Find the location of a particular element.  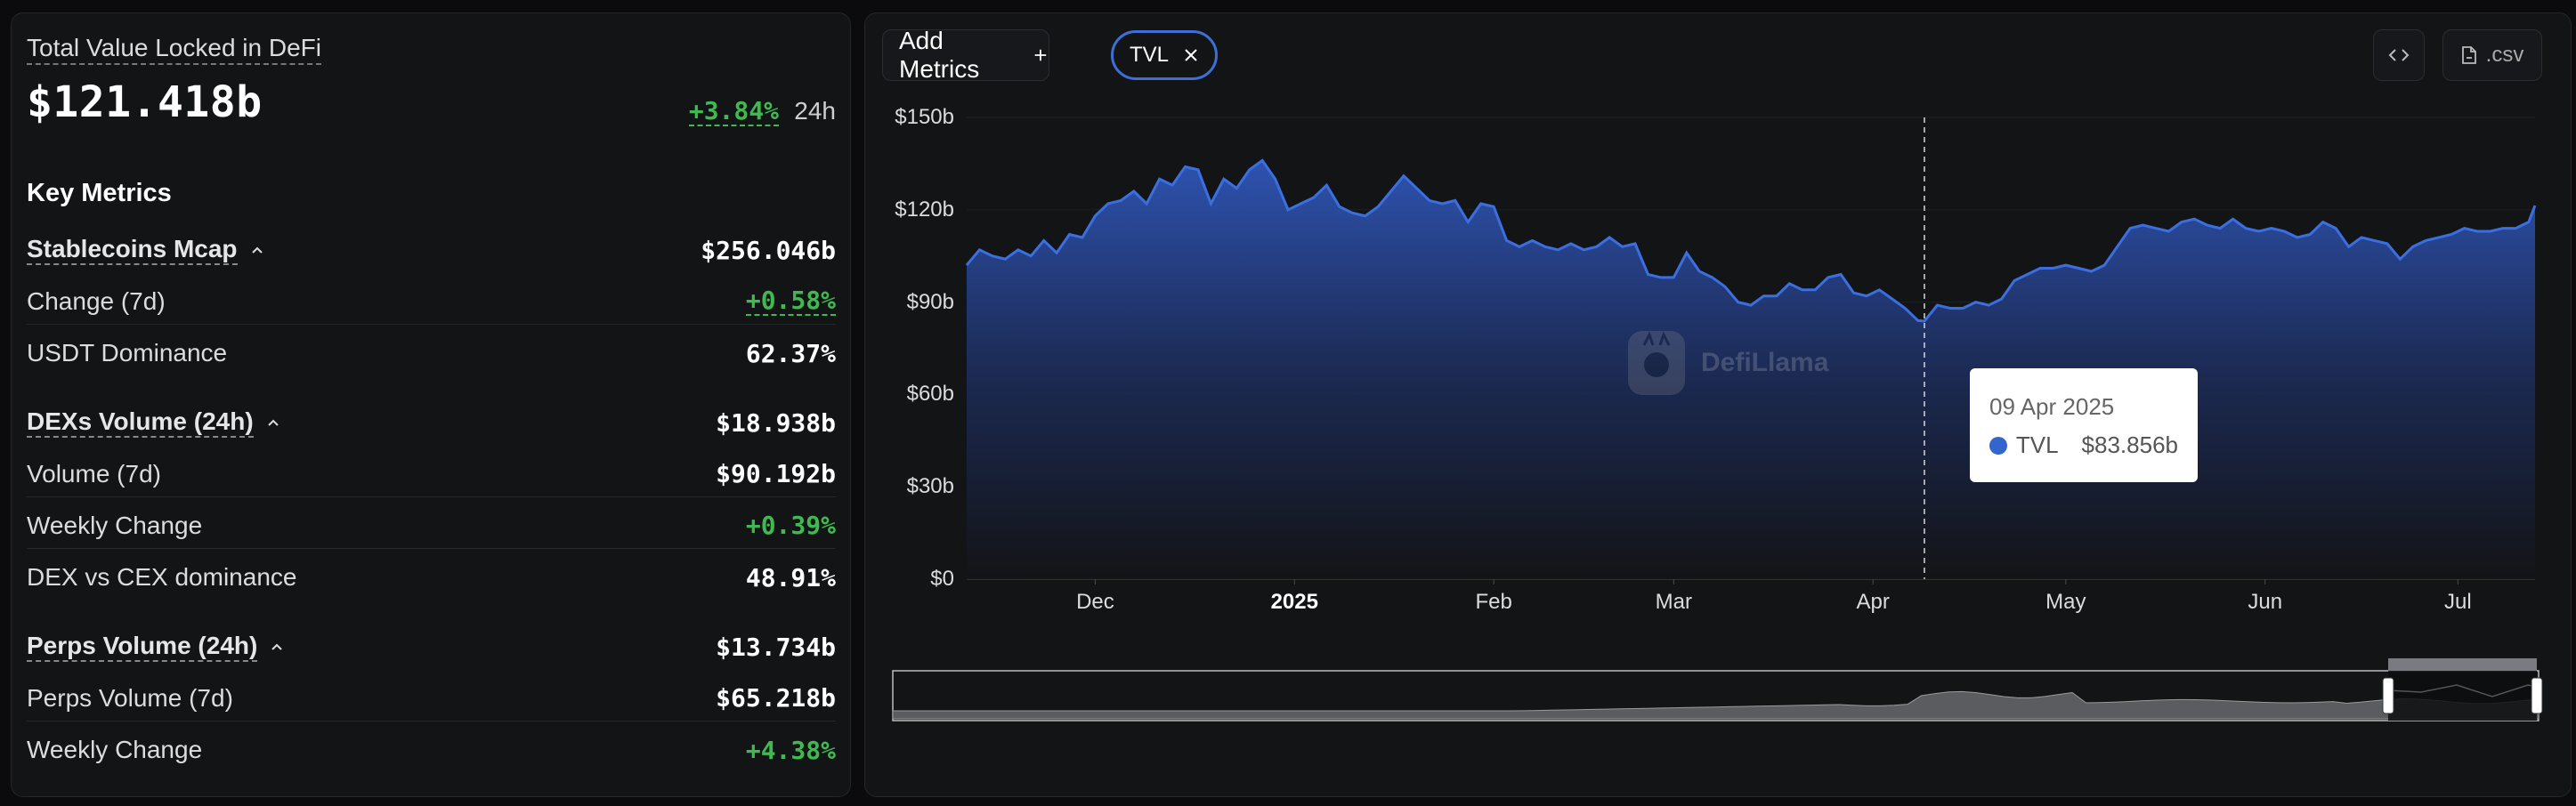

y-tick-label: $150b is located at coordinates (924, 117).